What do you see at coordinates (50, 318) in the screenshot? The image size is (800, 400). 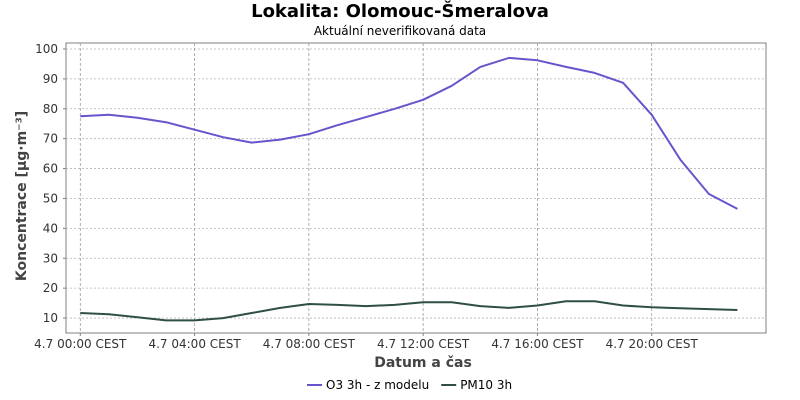 I see `y-tick-label: 10` at bounding box center [50, 318].